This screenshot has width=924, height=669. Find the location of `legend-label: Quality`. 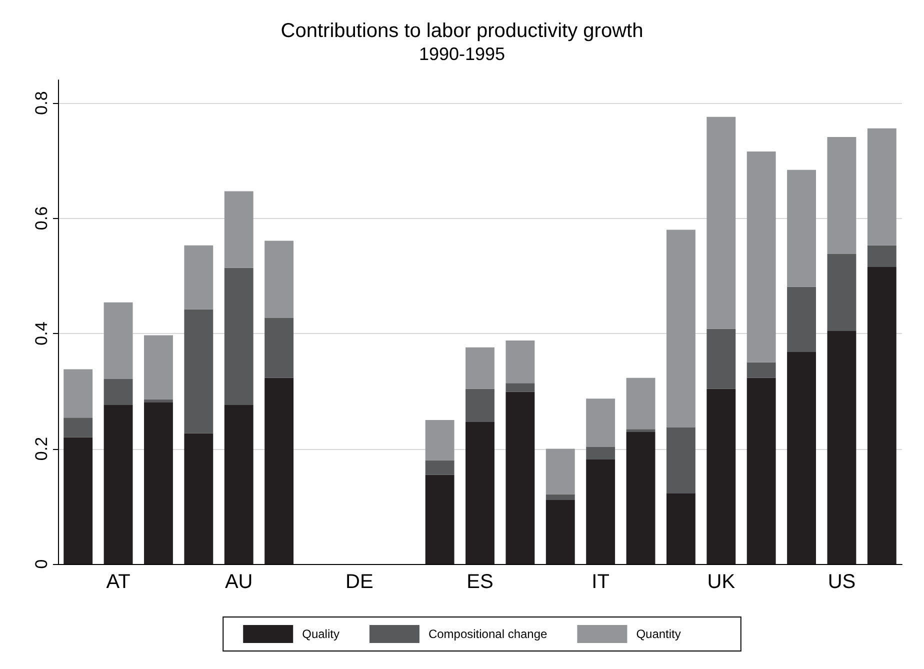

legend-label: Quality is located at coordinates (321, 634).